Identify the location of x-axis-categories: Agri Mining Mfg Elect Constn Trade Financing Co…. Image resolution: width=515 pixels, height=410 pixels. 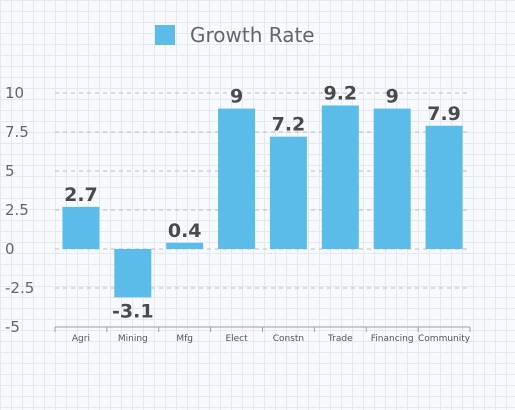
(271, 339).